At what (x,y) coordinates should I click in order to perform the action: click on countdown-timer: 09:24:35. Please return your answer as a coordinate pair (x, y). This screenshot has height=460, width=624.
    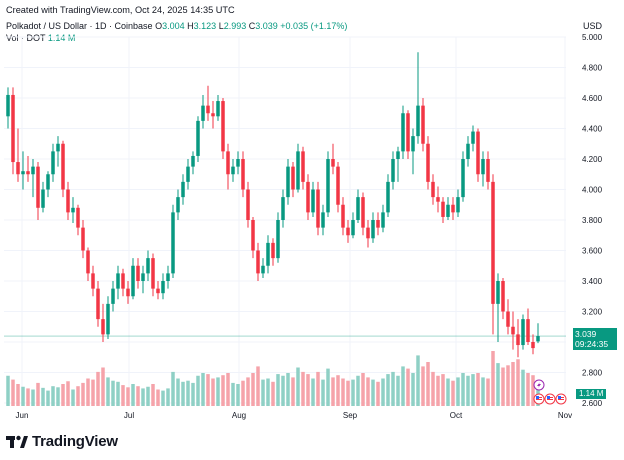
    Looking at the image, I should click on (592, 344).